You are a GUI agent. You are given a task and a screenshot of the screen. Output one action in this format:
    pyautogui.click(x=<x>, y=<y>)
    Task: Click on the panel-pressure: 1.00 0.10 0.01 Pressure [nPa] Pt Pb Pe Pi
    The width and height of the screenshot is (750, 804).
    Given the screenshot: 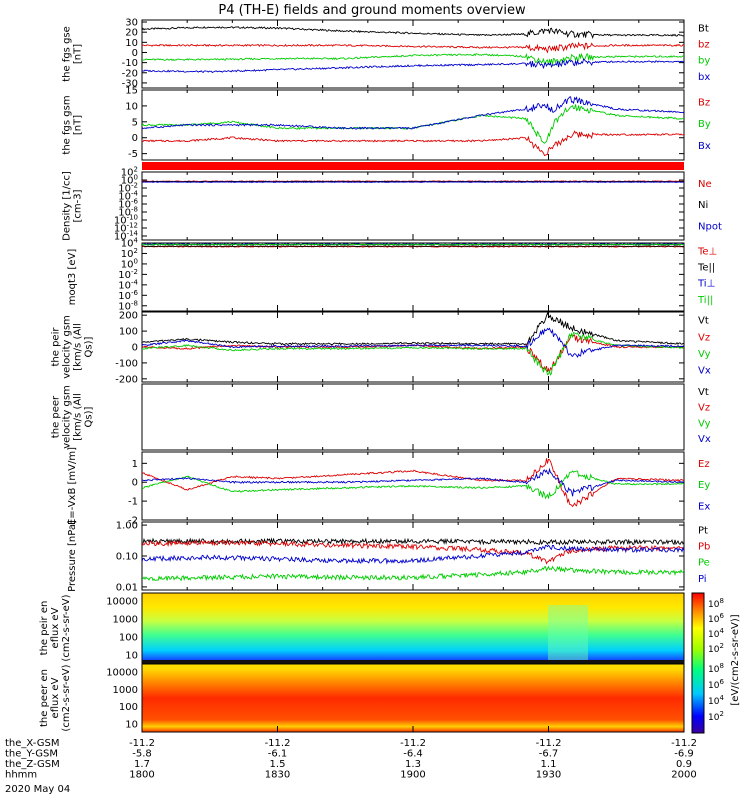 What is the action you would take?
    pyautogui.click(x=388, y=556)
    